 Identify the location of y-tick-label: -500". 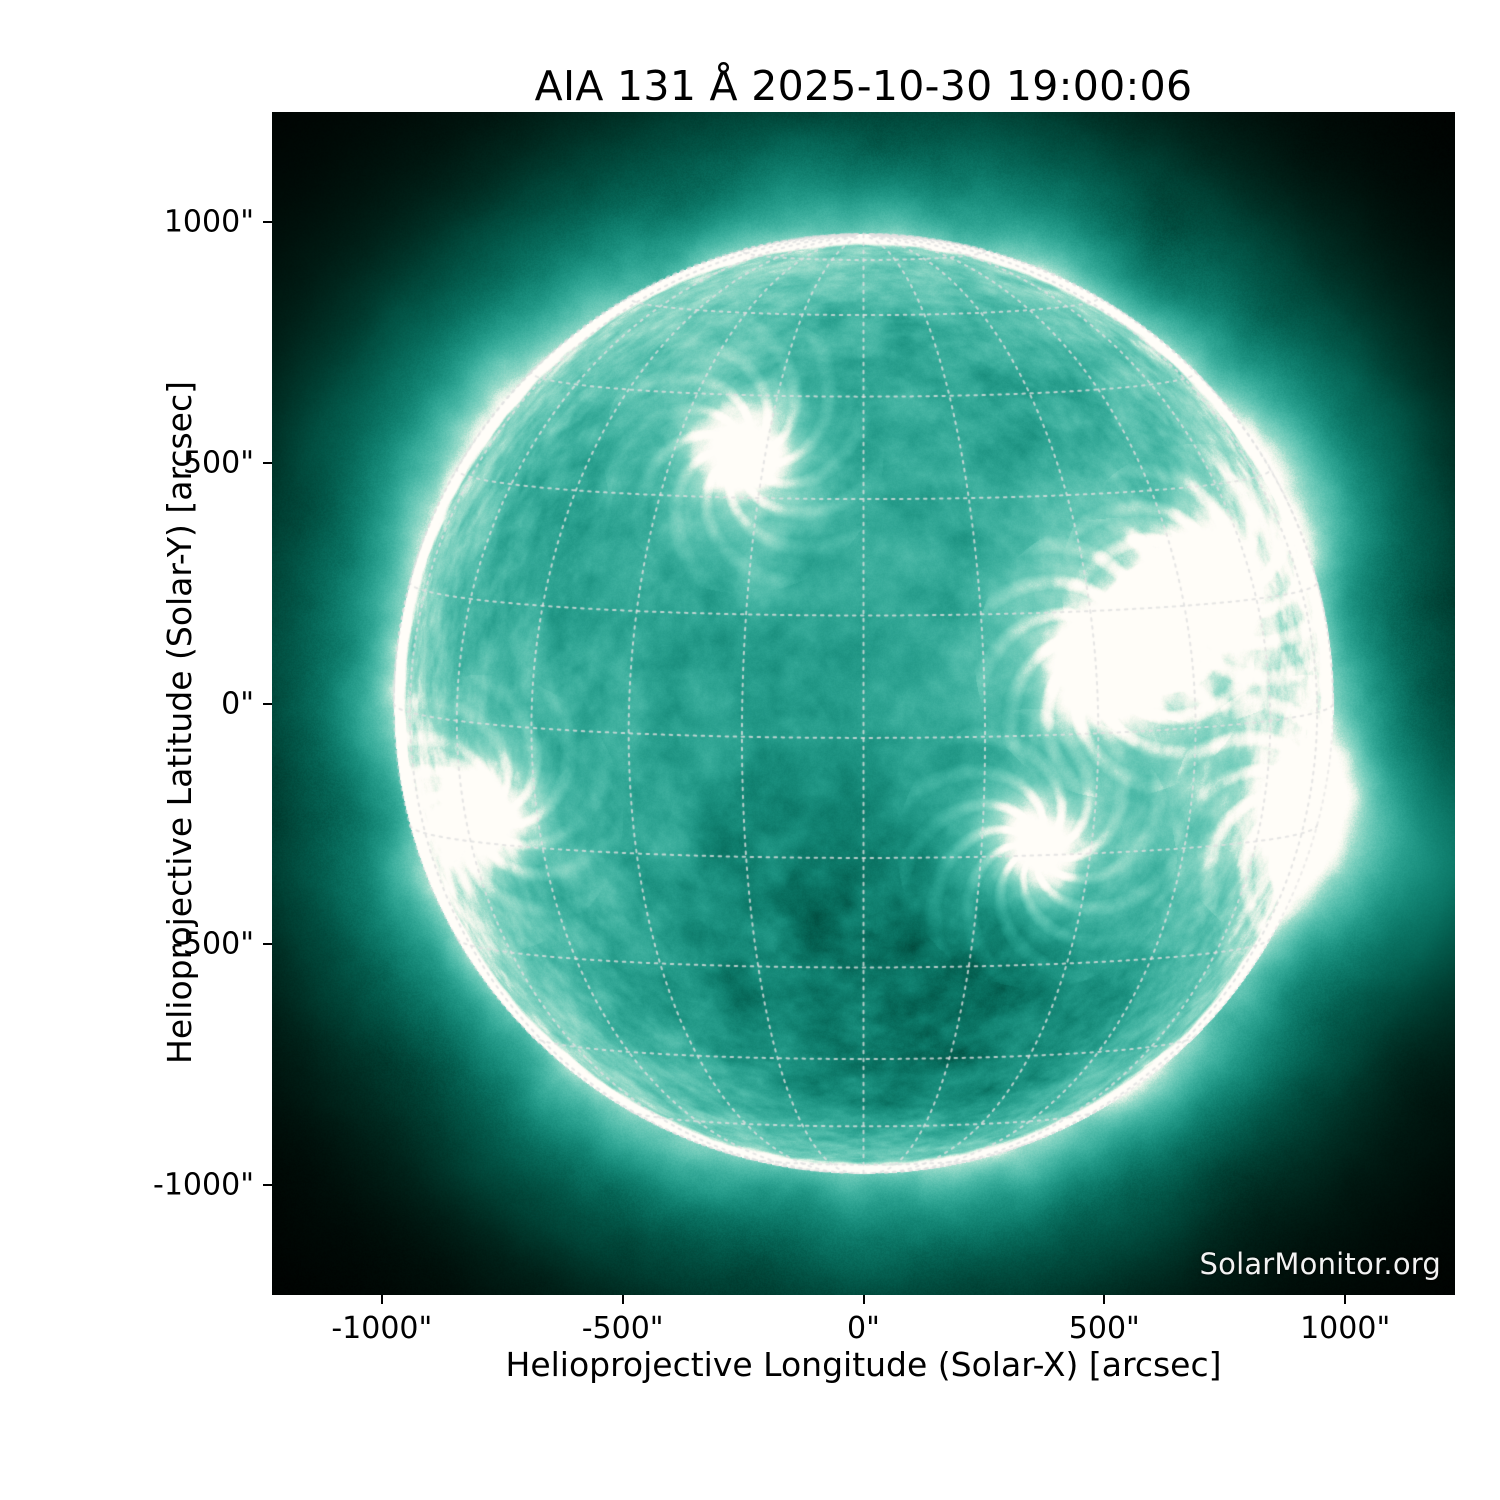
(213, 944).